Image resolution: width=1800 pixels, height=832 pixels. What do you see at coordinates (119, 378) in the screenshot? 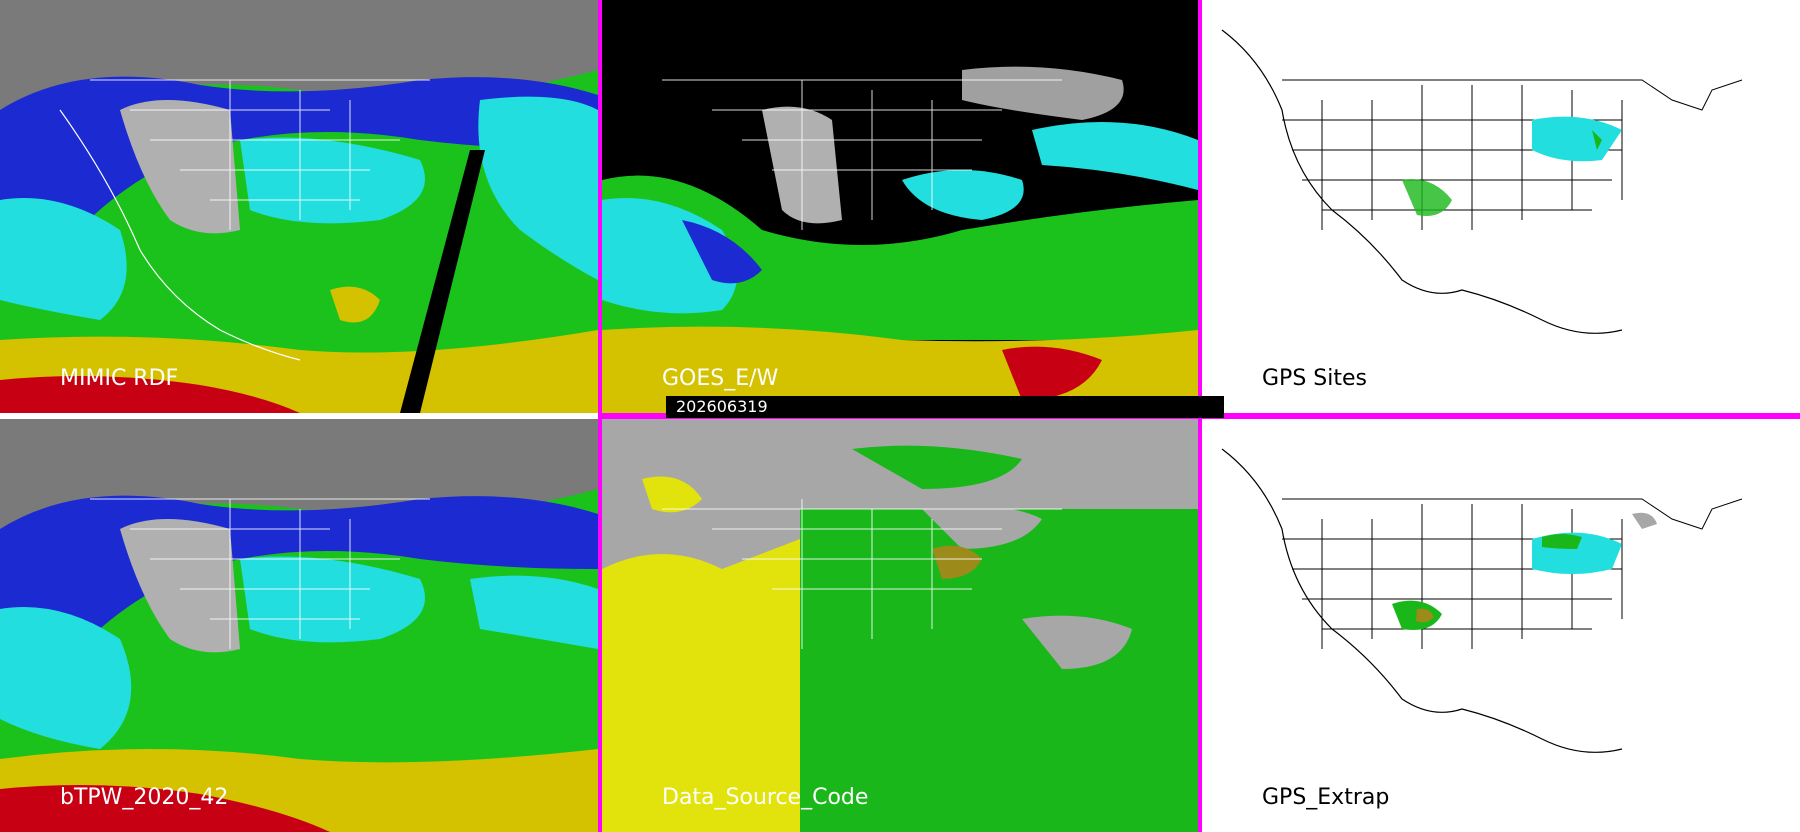
I see `panel-label: MIMIC RDF` at bounding box center [119, 378].